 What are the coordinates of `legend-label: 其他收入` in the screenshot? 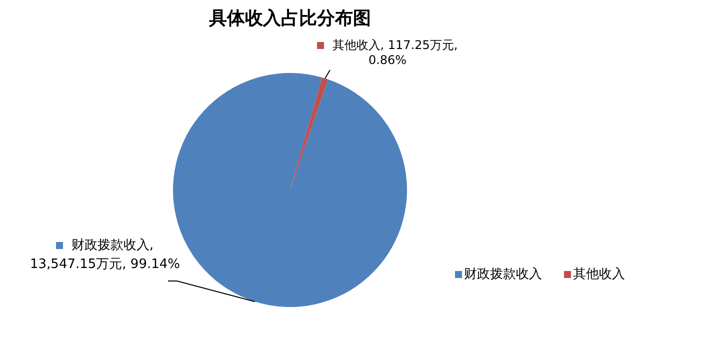 It's located at (598, 274).